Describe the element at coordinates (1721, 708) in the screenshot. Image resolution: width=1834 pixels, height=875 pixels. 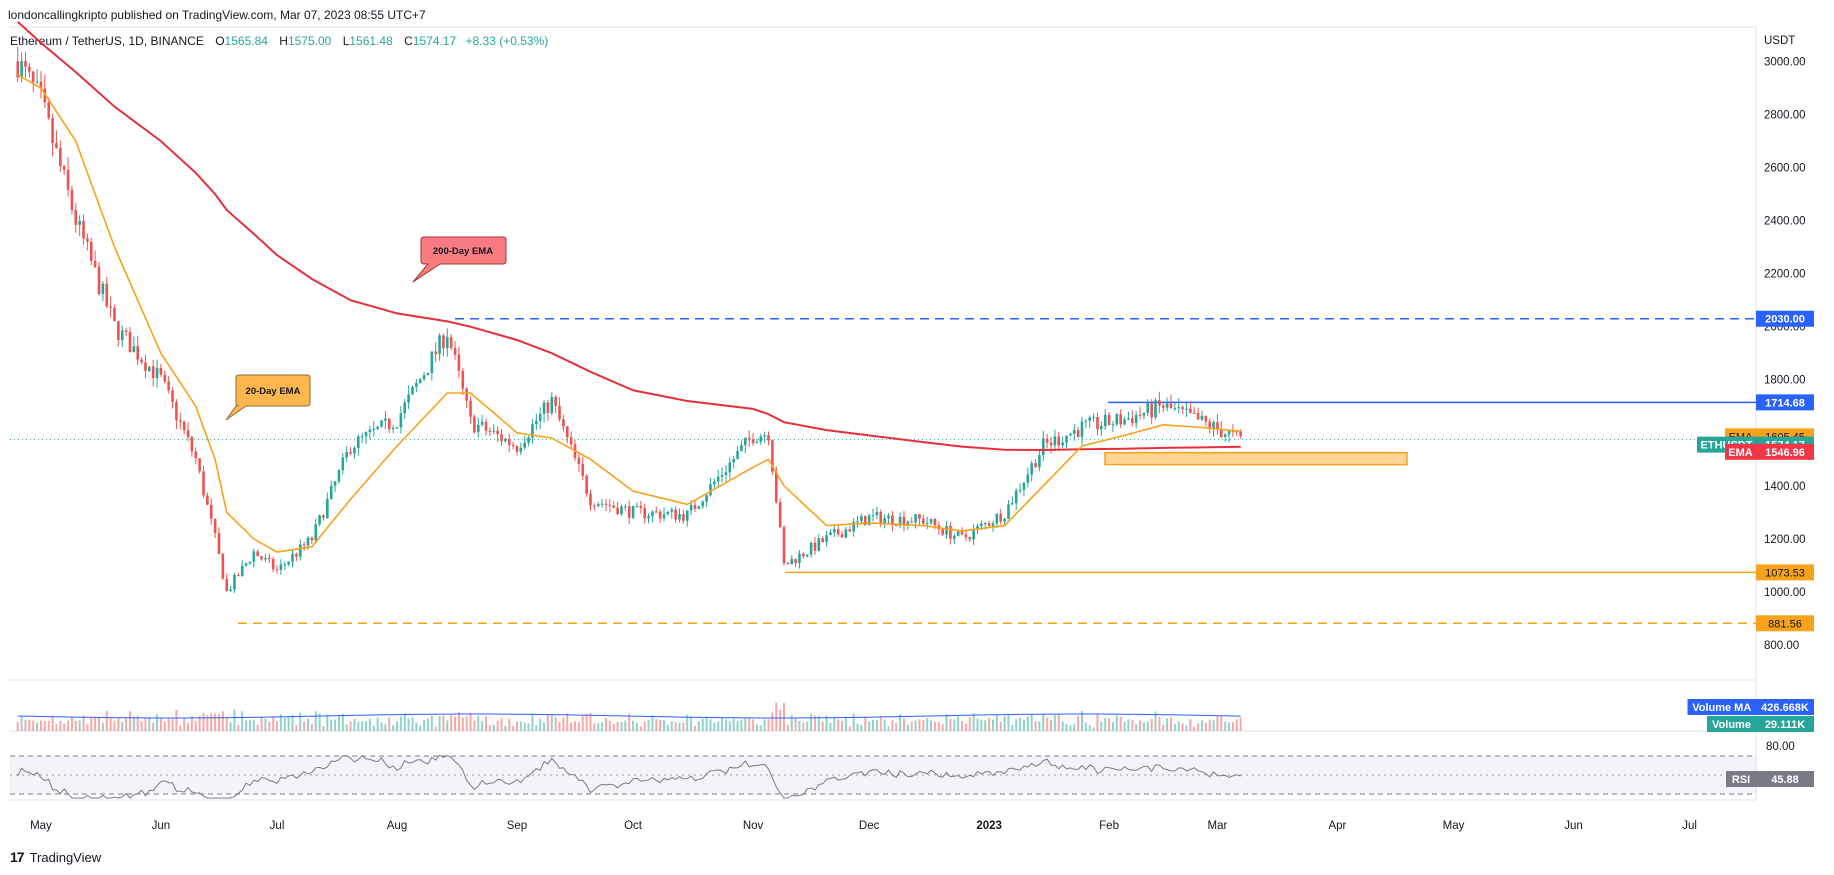
I see `vol-tag-name: Volume MA` at that location.